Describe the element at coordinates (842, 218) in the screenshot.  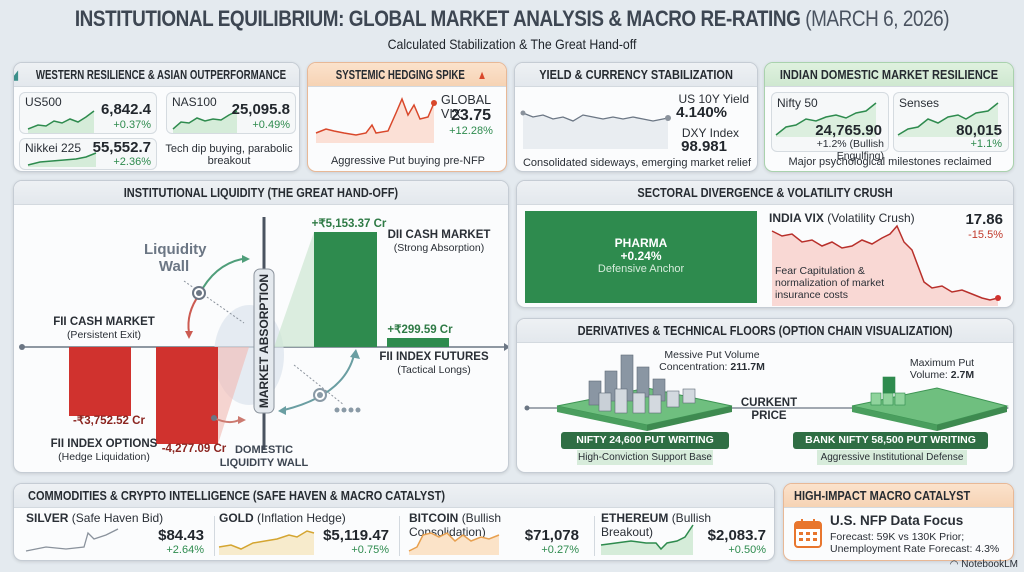
I see `india-vix-label: INDIA VIX (Volatility Crush)` at that location.